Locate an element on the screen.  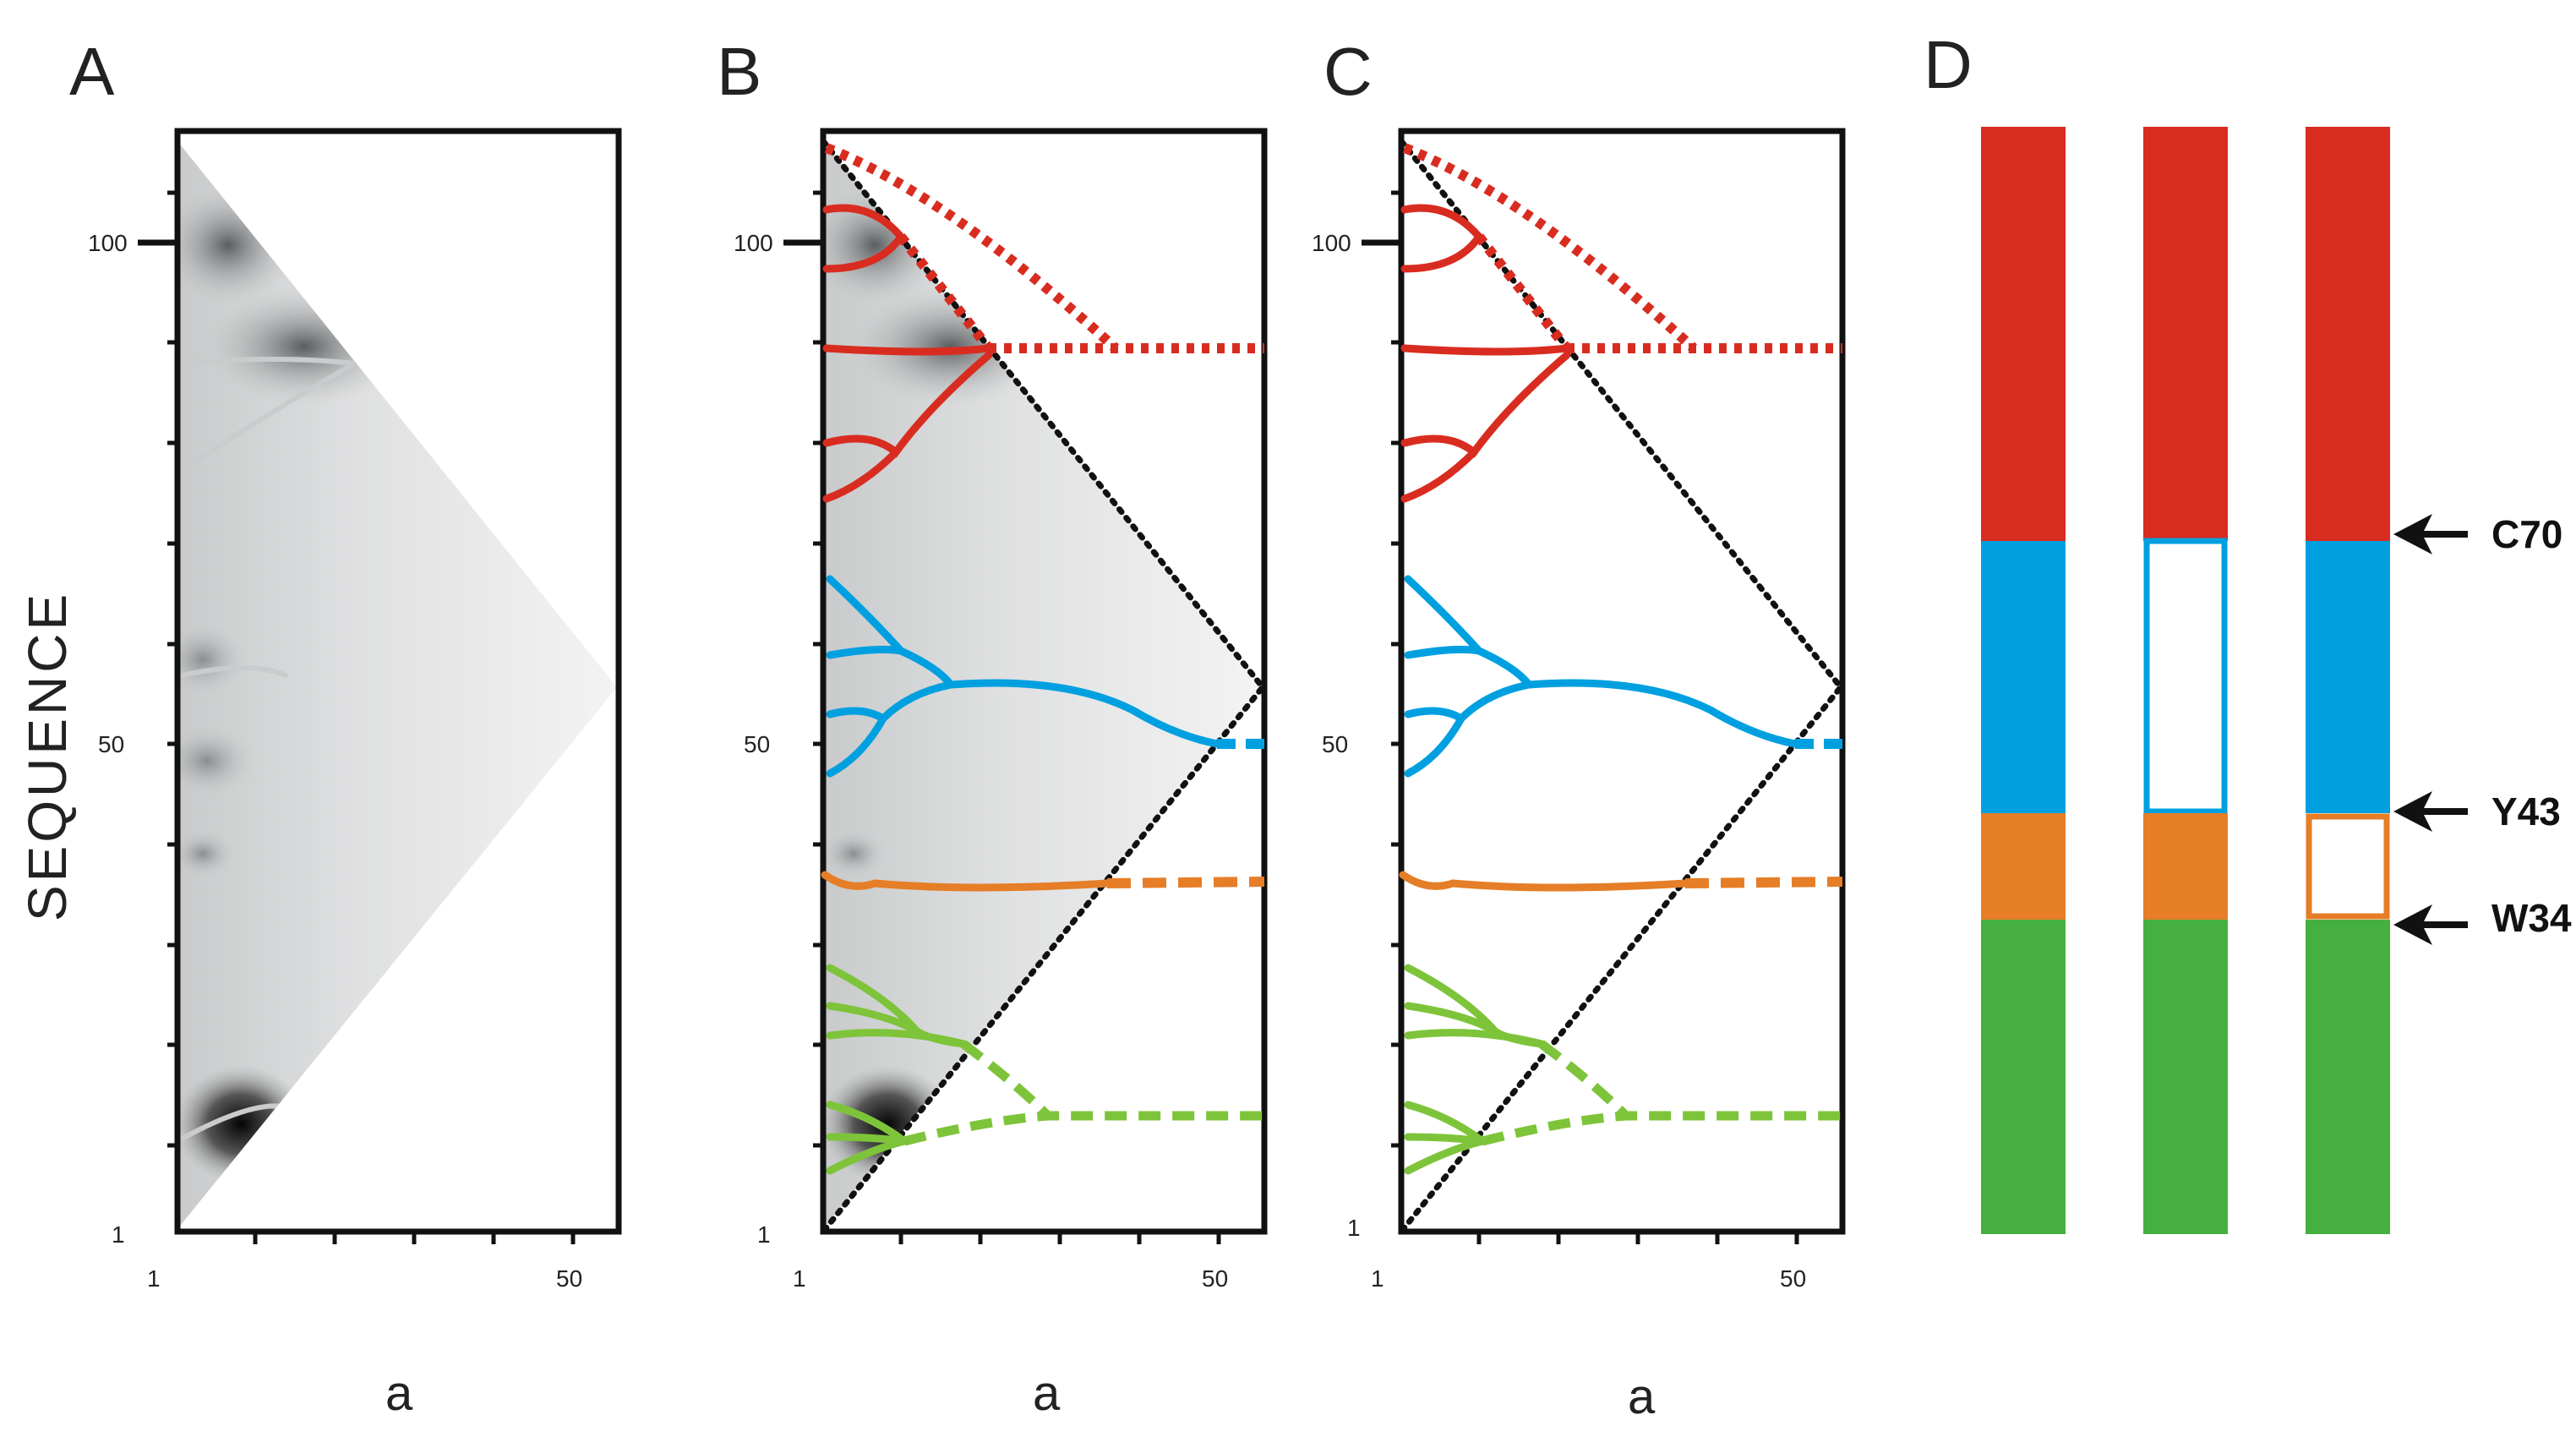
domain-orange-removed is located at coordinates (2348, 866).